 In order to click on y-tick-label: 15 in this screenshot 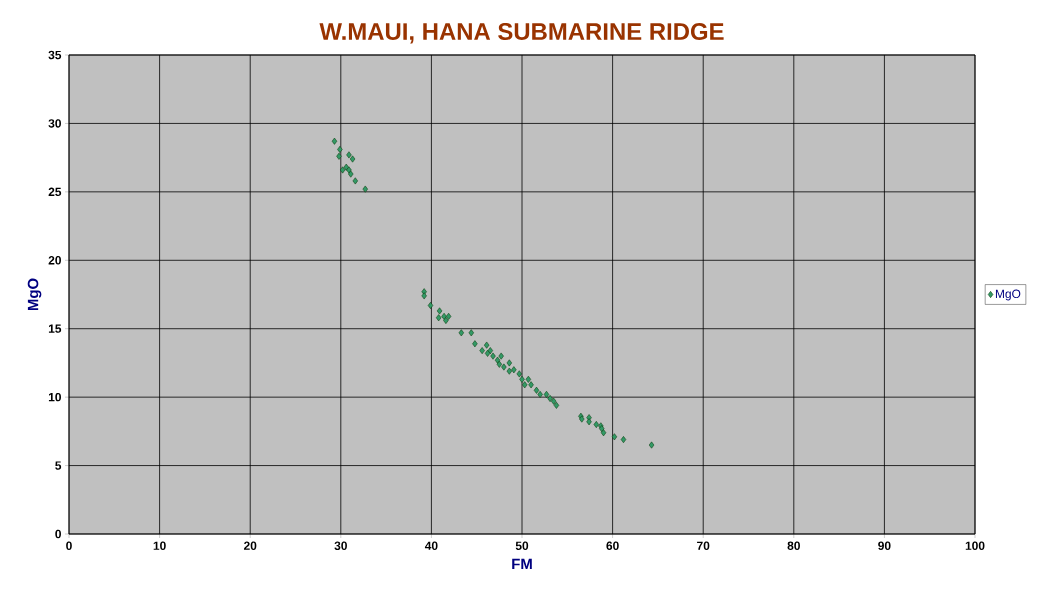, I will do `click(55, 328)`.